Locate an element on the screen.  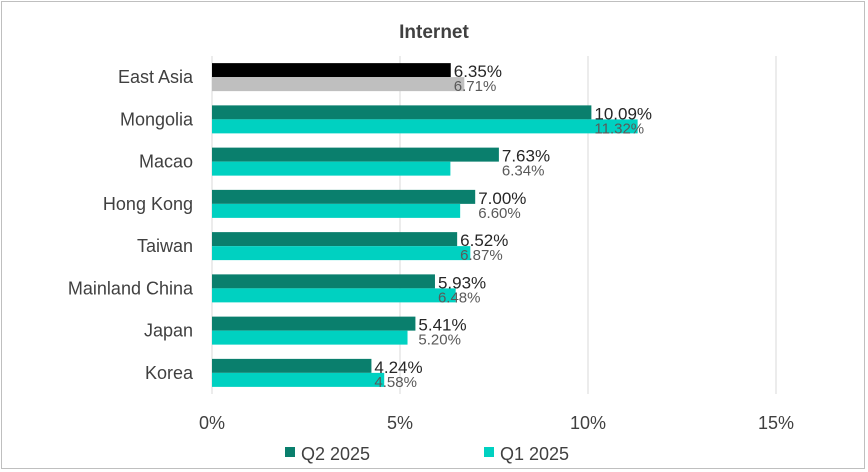
x-tick-label: 10% is located at coordinates (588, 423).